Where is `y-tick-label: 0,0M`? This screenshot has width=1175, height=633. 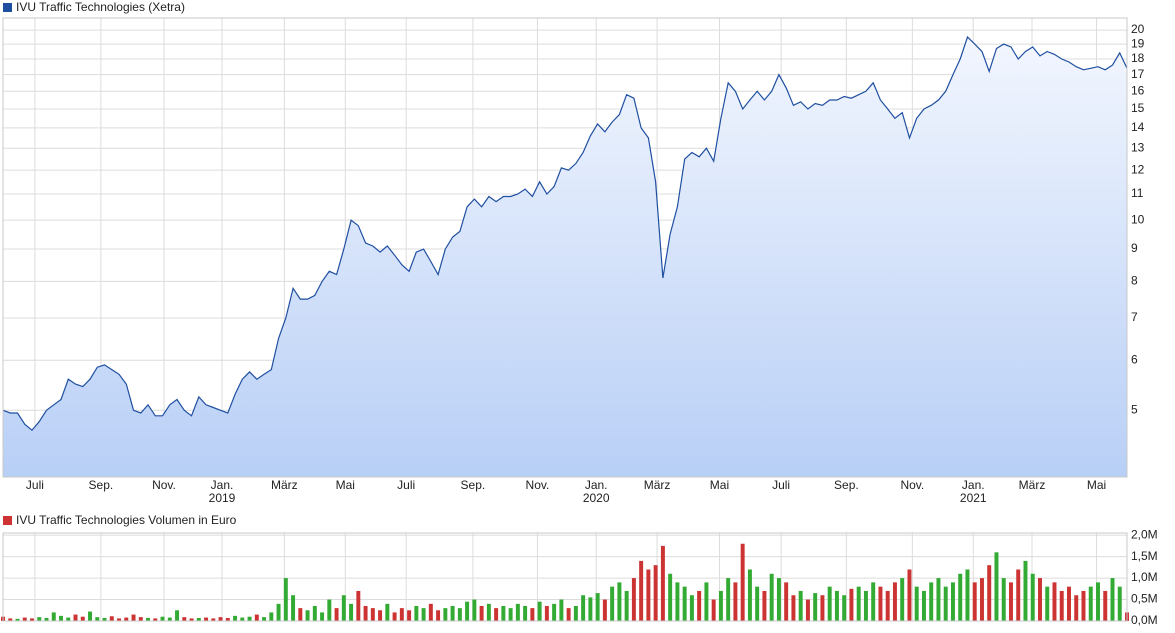
y-tick-label: 0,0M is located at coordinates (1144, 620).